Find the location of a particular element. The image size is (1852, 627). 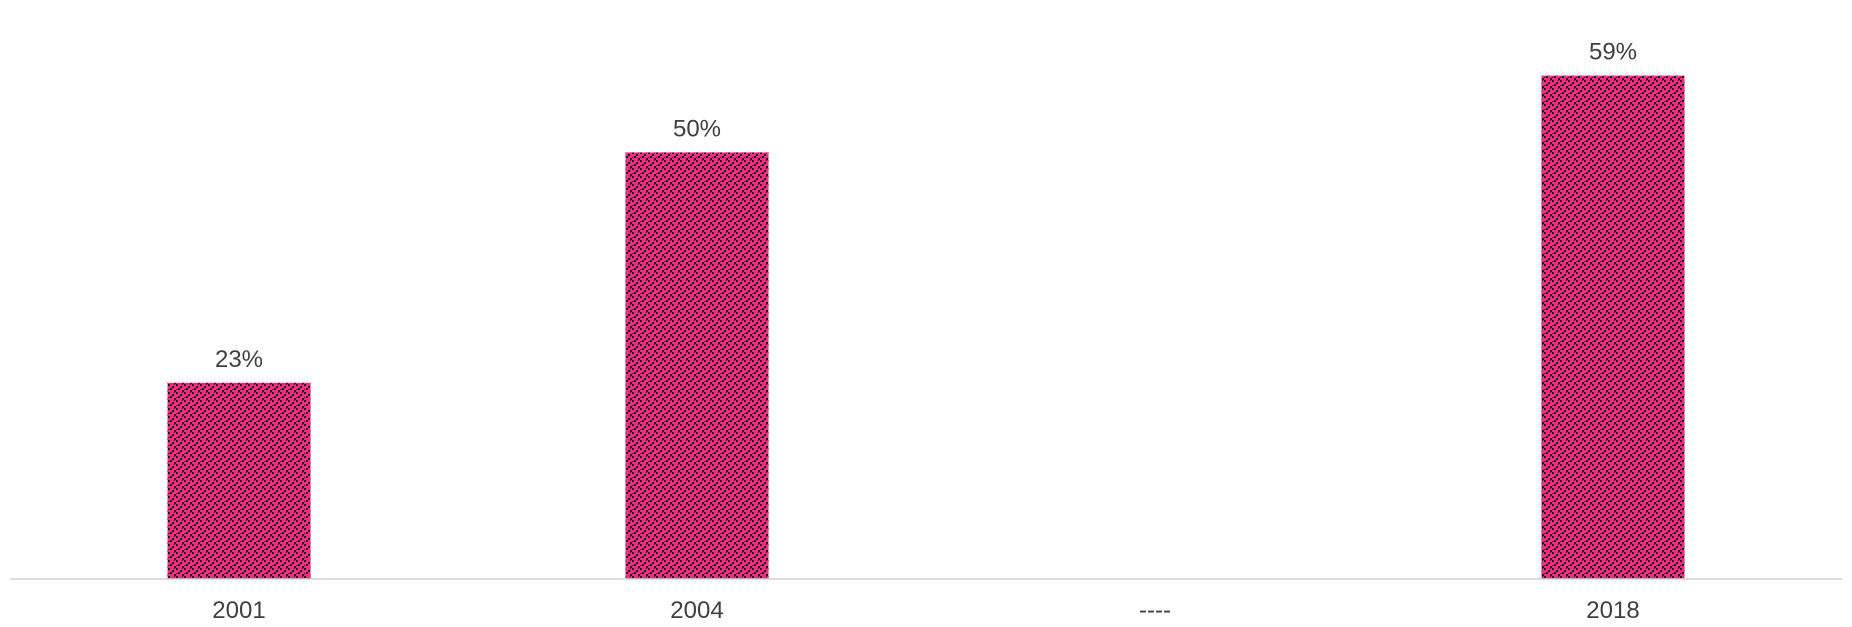

x-tick-label: 2001 is located at coordinates (238, 610).